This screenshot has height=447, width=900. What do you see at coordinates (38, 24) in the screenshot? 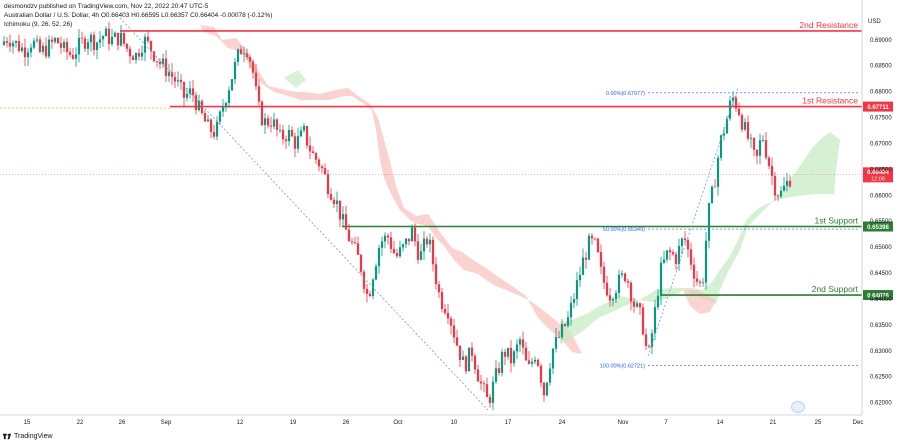
I see `indicator-line: Ichimoku (9, 26, 52, 26)` at bounding box center [38, 24].